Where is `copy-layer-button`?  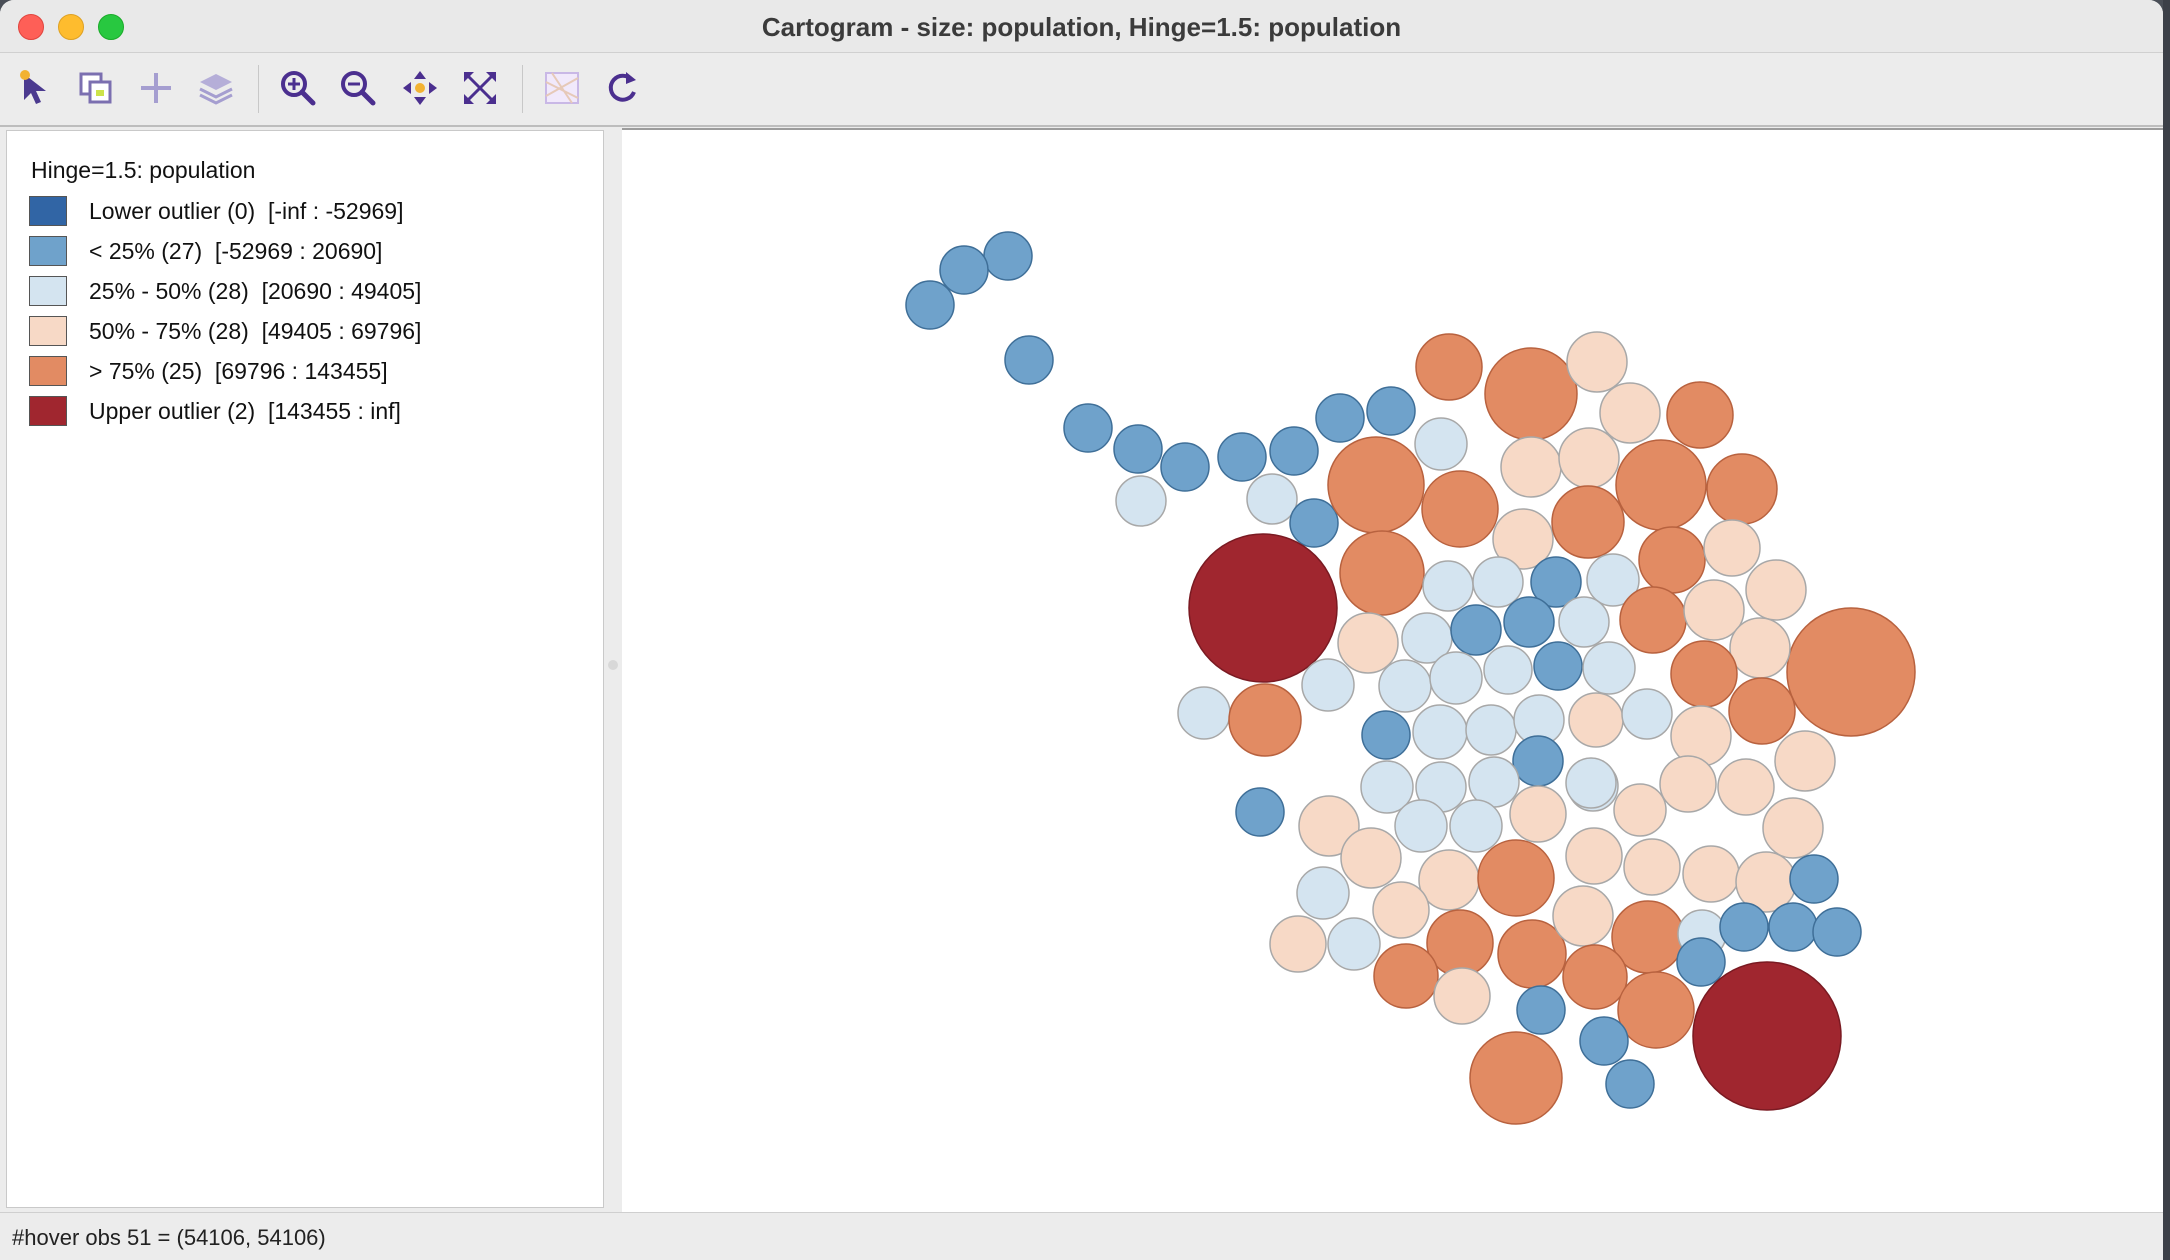
copy-layer-button is located at coordinates (96, 88).